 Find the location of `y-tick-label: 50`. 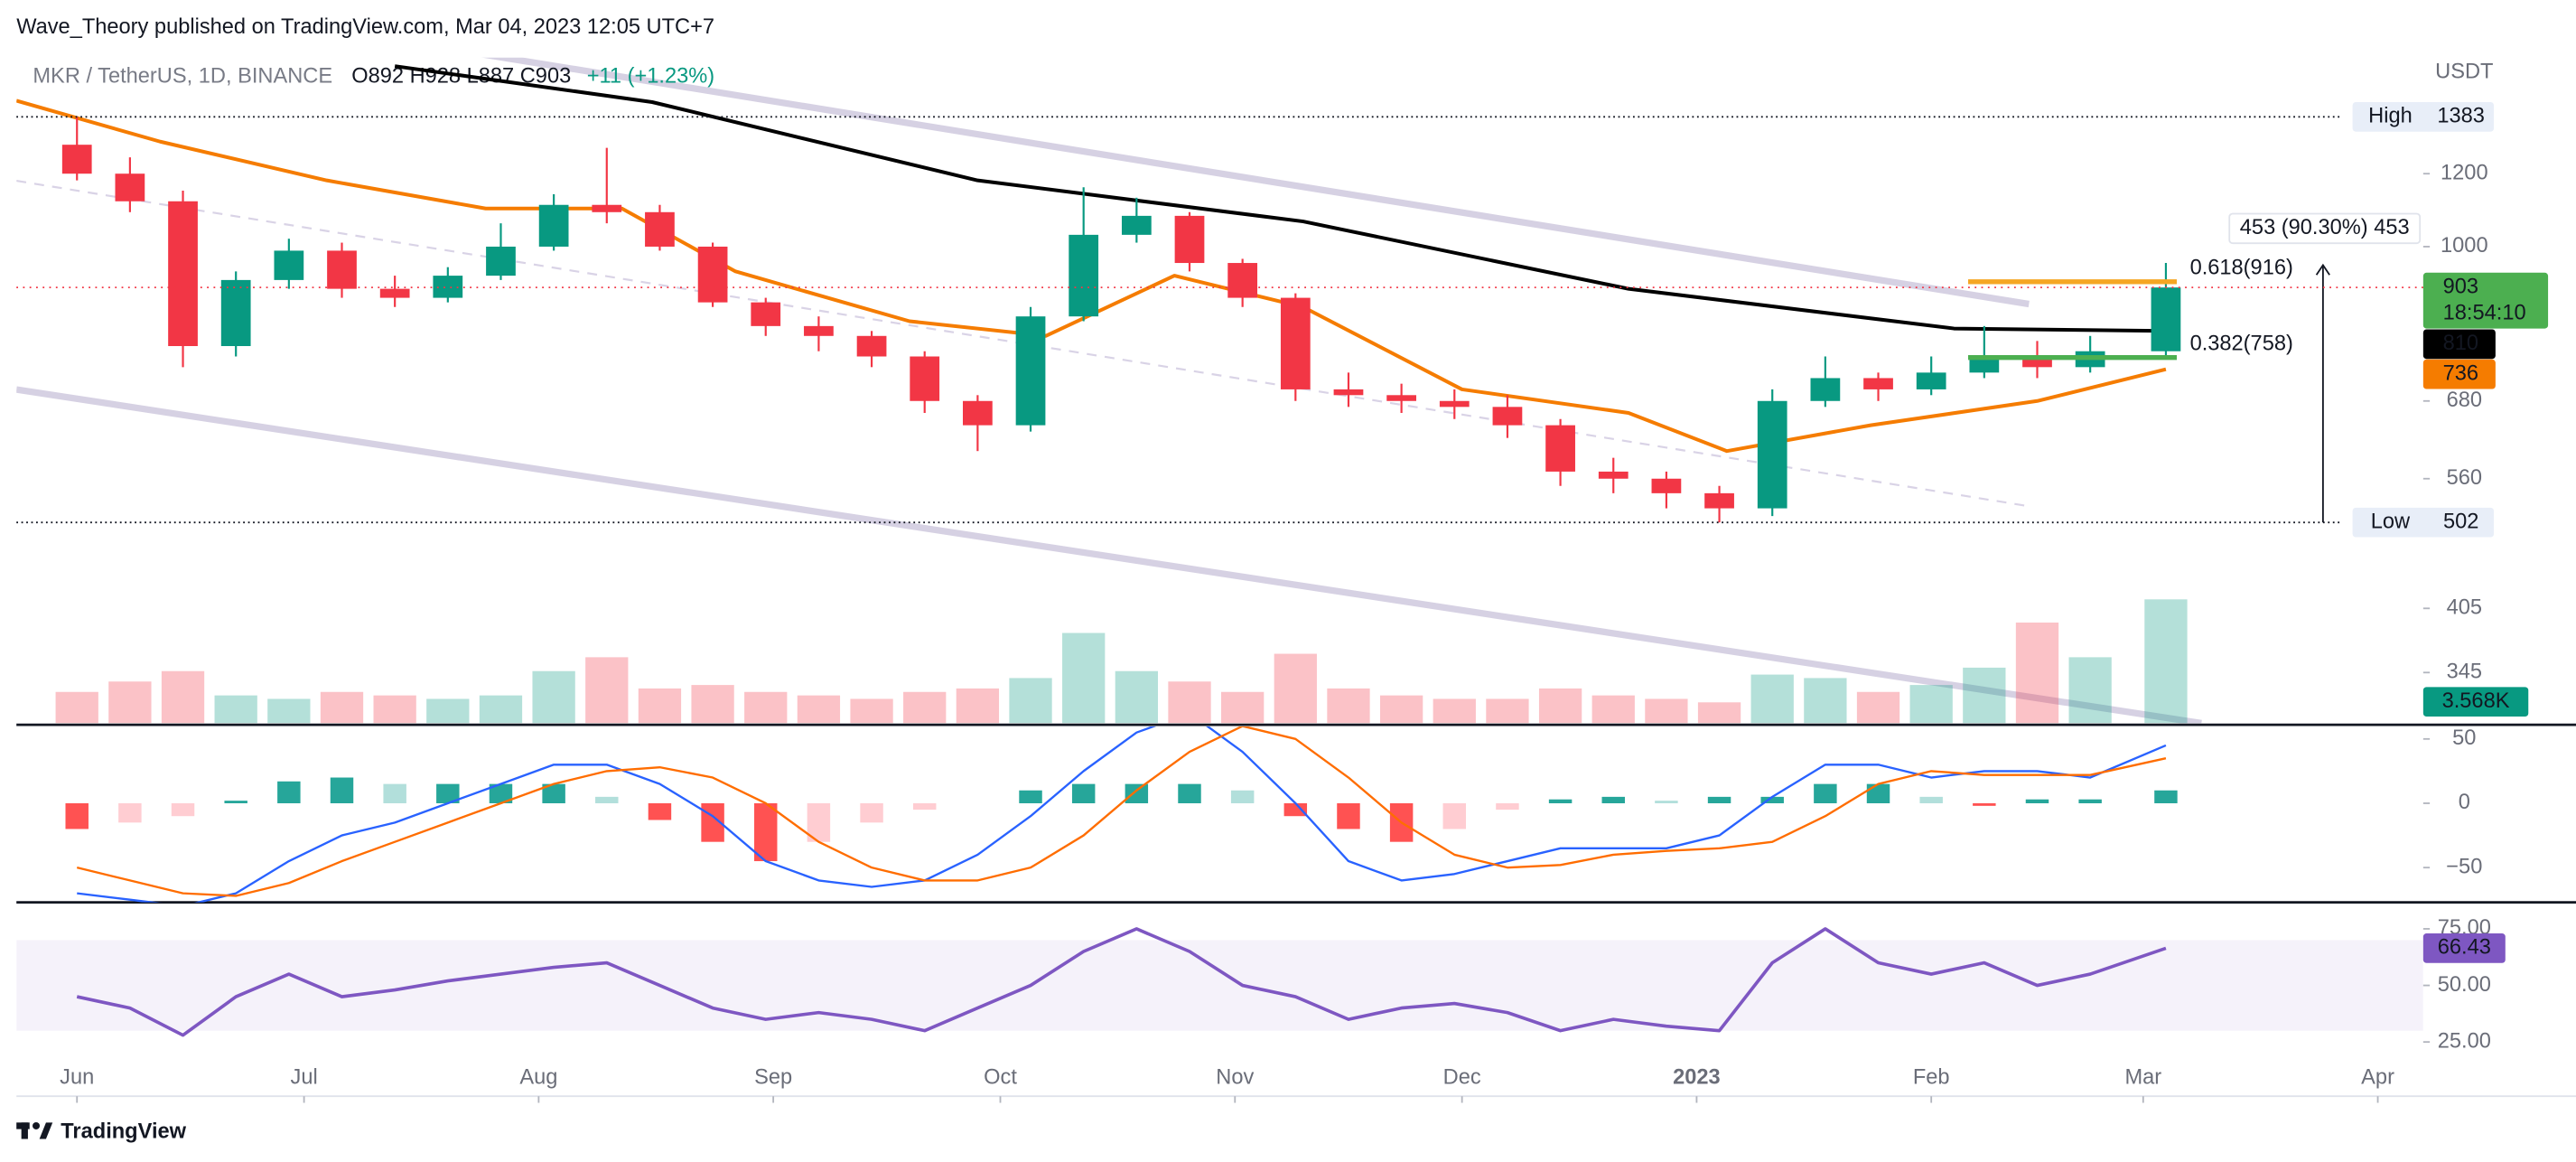

y-tick-label: 50 is located at coordinates (2464, 738).